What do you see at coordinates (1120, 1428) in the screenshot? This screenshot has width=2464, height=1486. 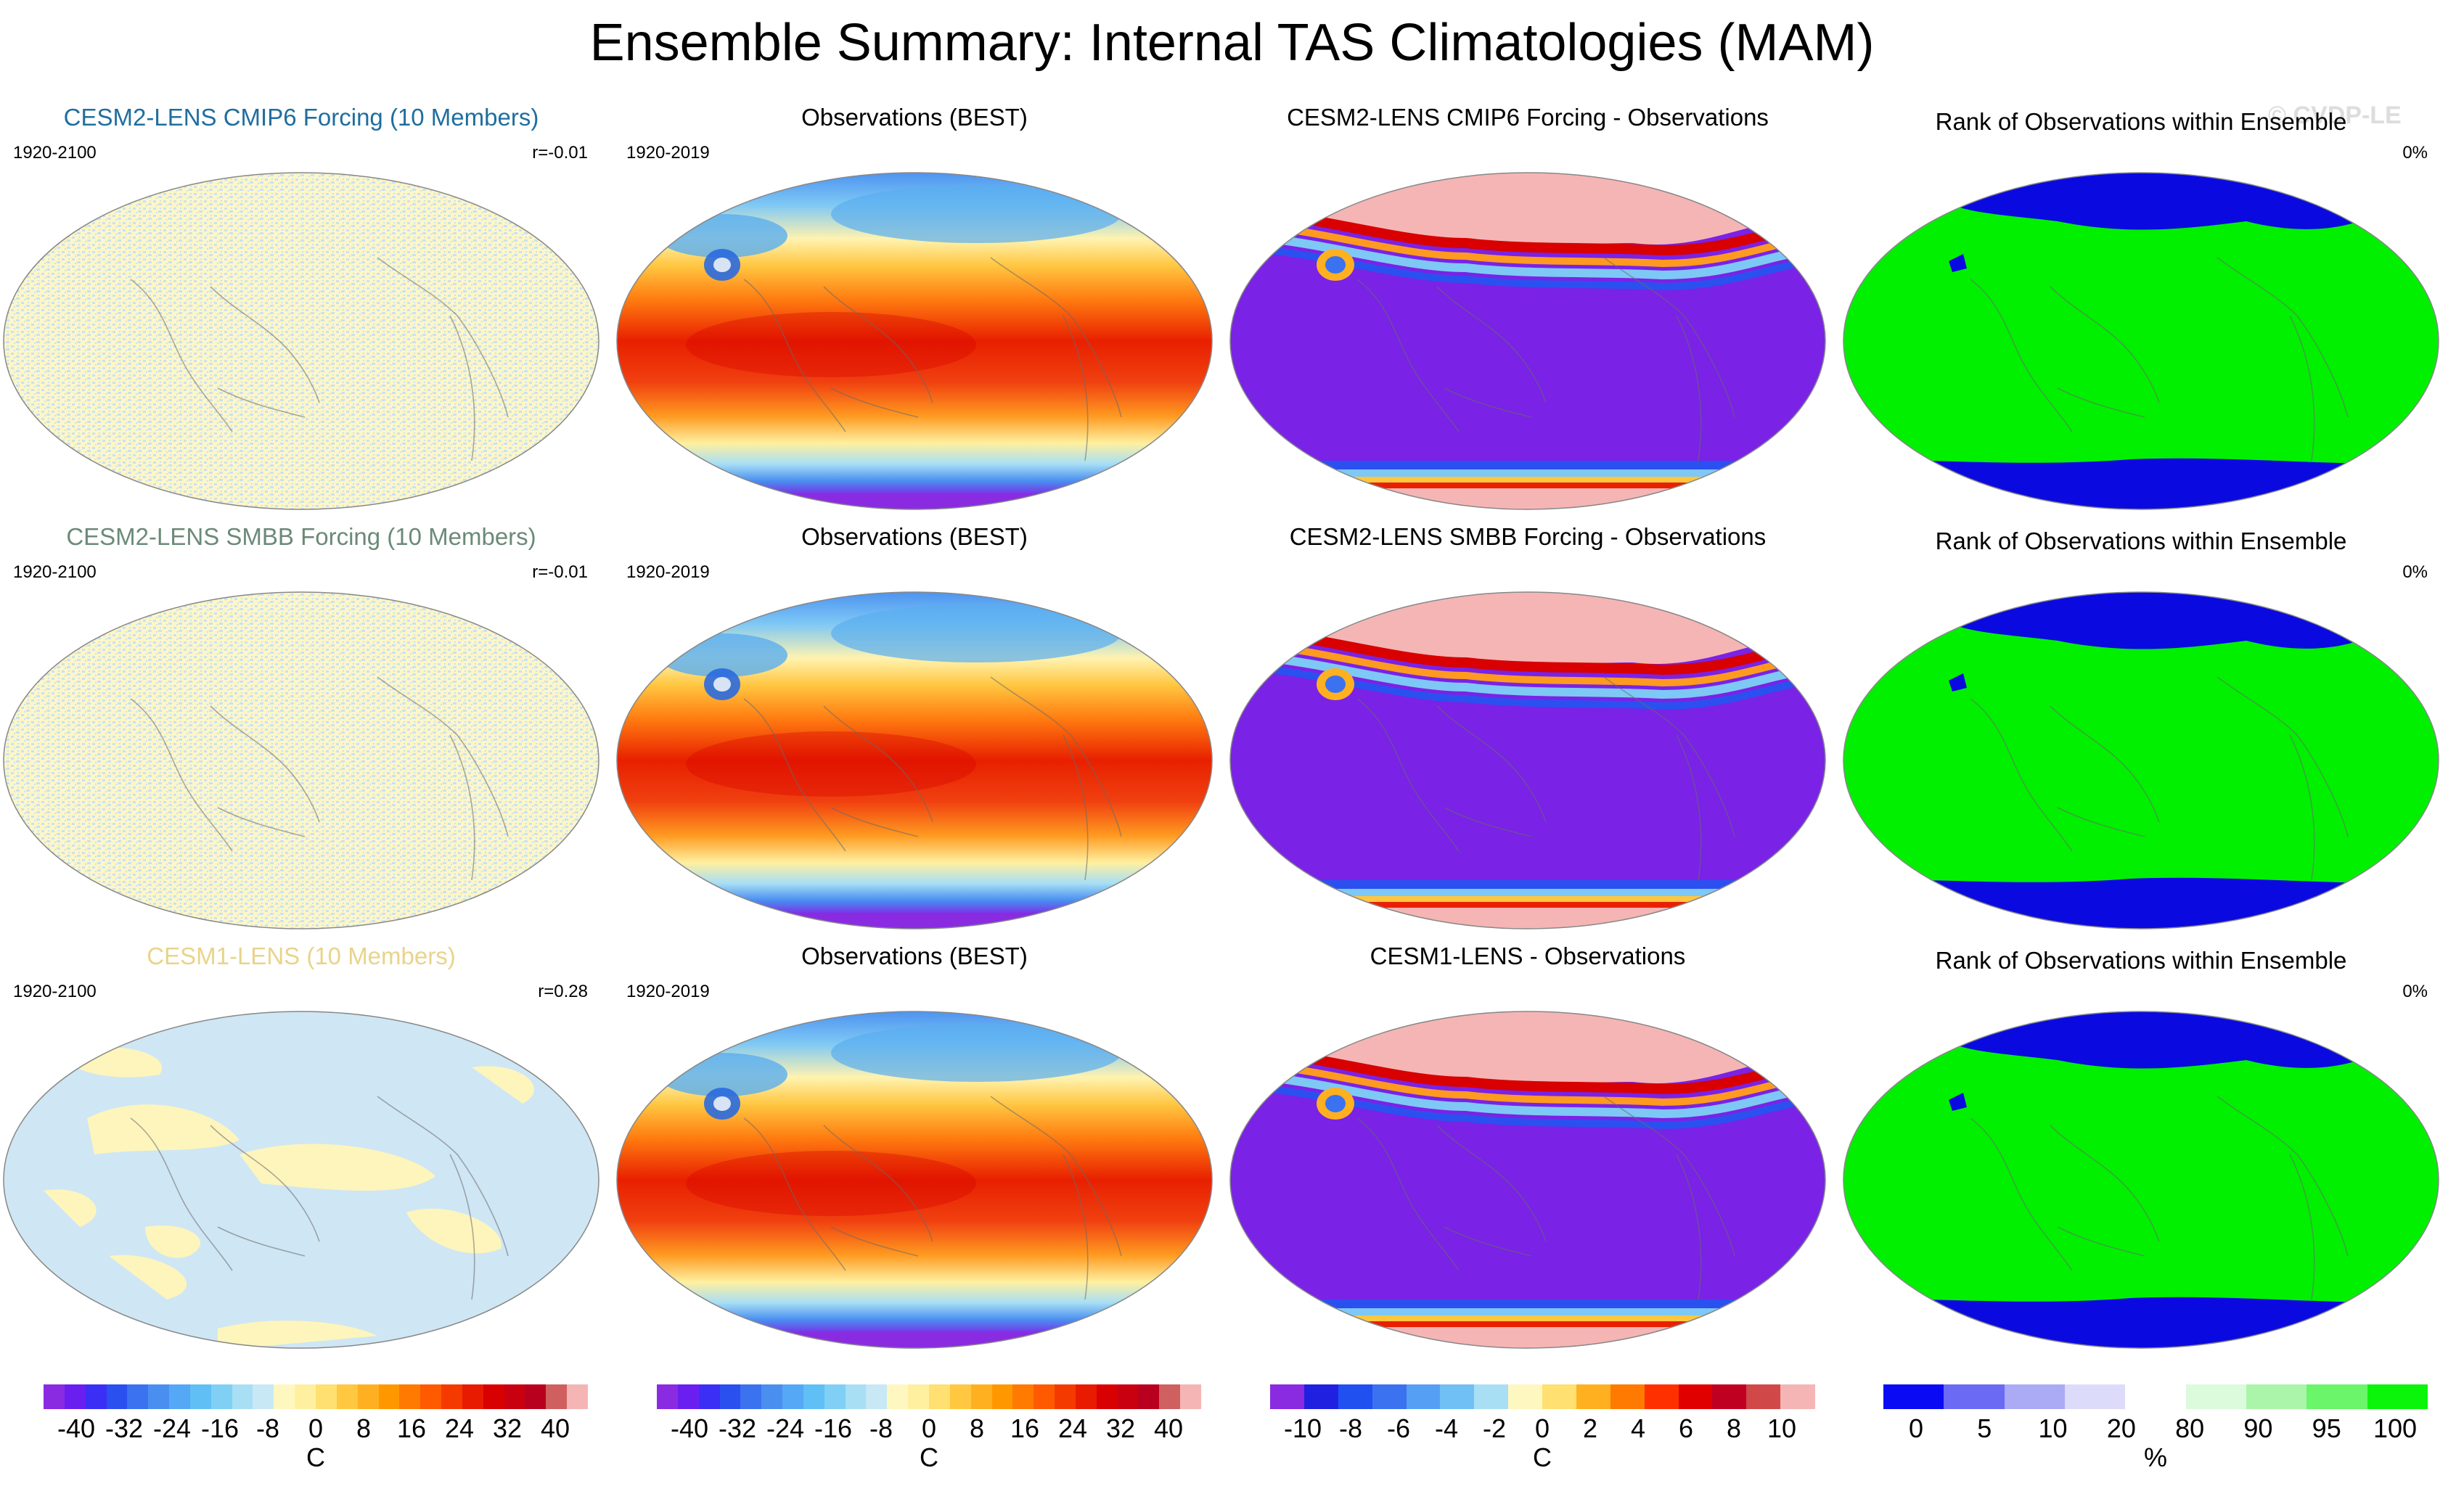 I see `colorbar-tick-label: 32` at bounding box center [1120, 1428].